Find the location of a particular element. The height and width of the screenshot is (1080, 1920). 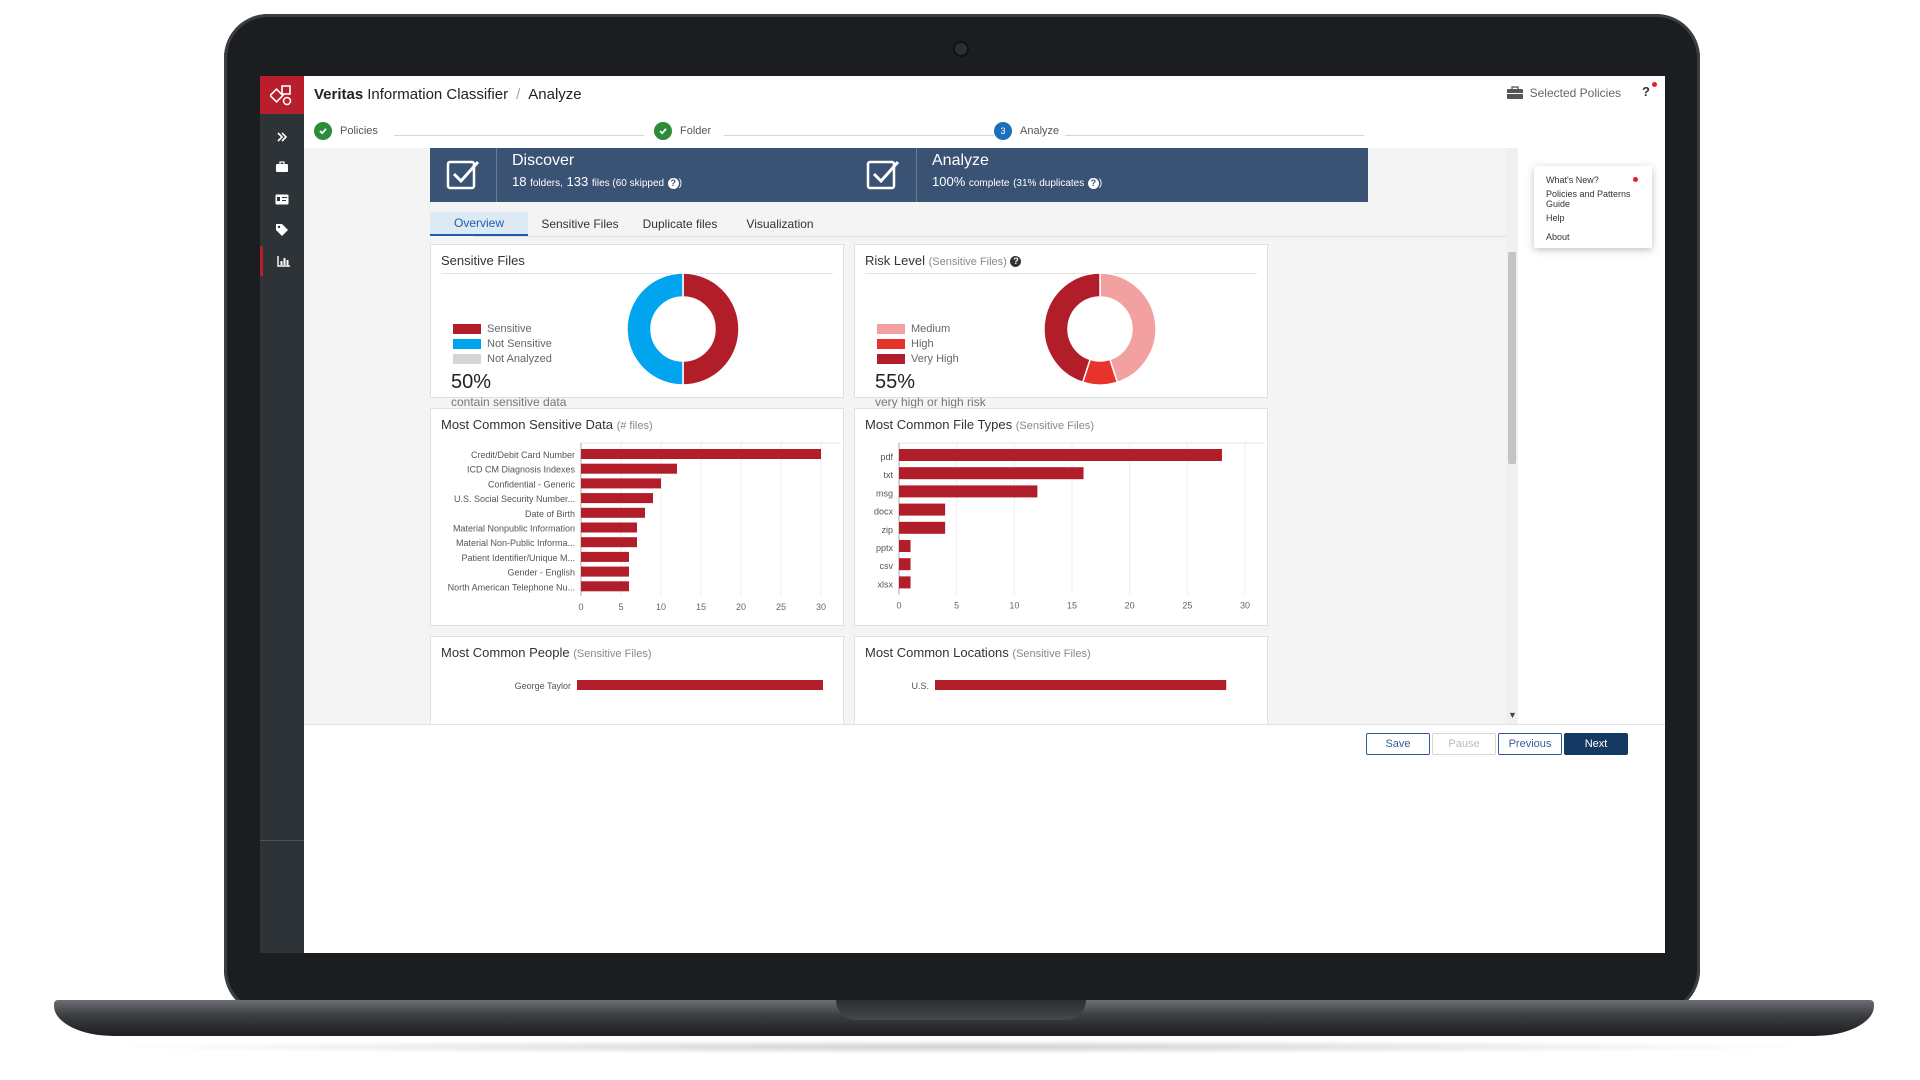

y-tick-label: ICD CM Diagnosis Indexes is located at coordinates (521, 470).